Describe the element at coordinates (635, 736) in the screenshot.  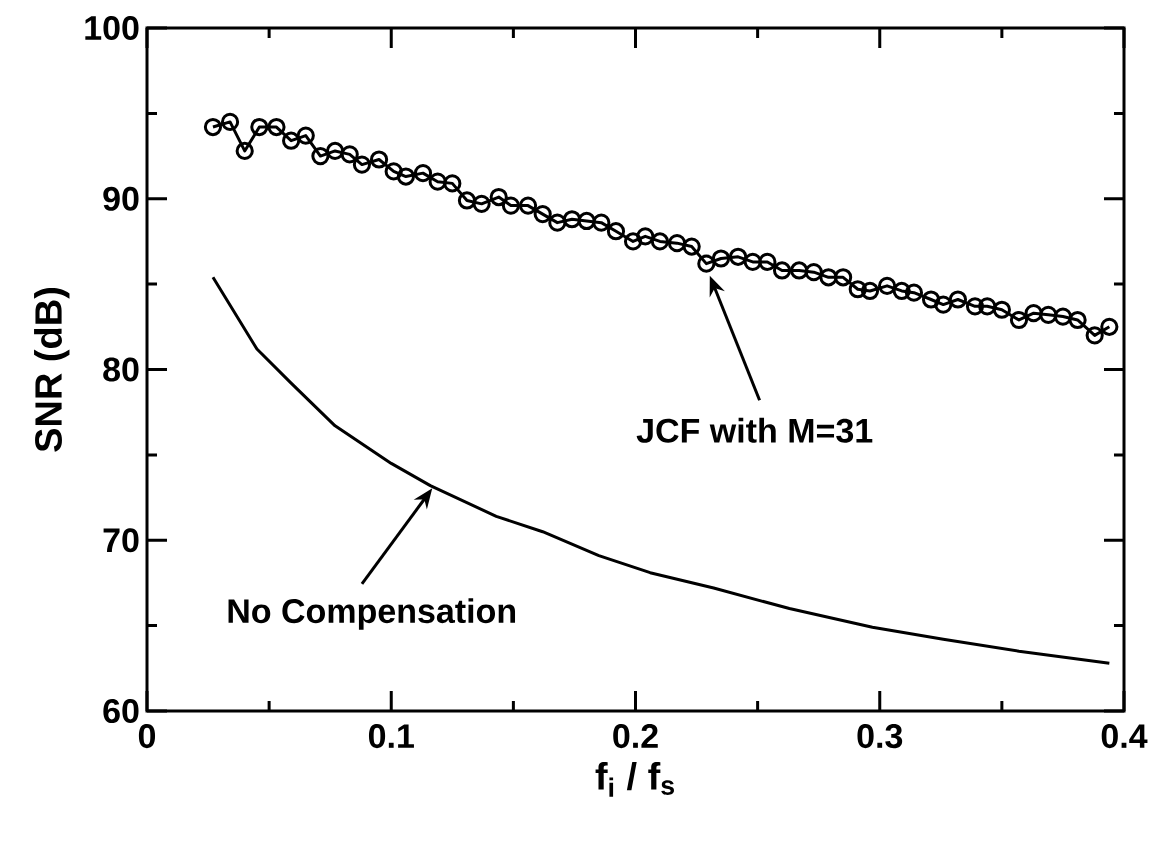
I see `x-tick-label: 0.2` at that location.